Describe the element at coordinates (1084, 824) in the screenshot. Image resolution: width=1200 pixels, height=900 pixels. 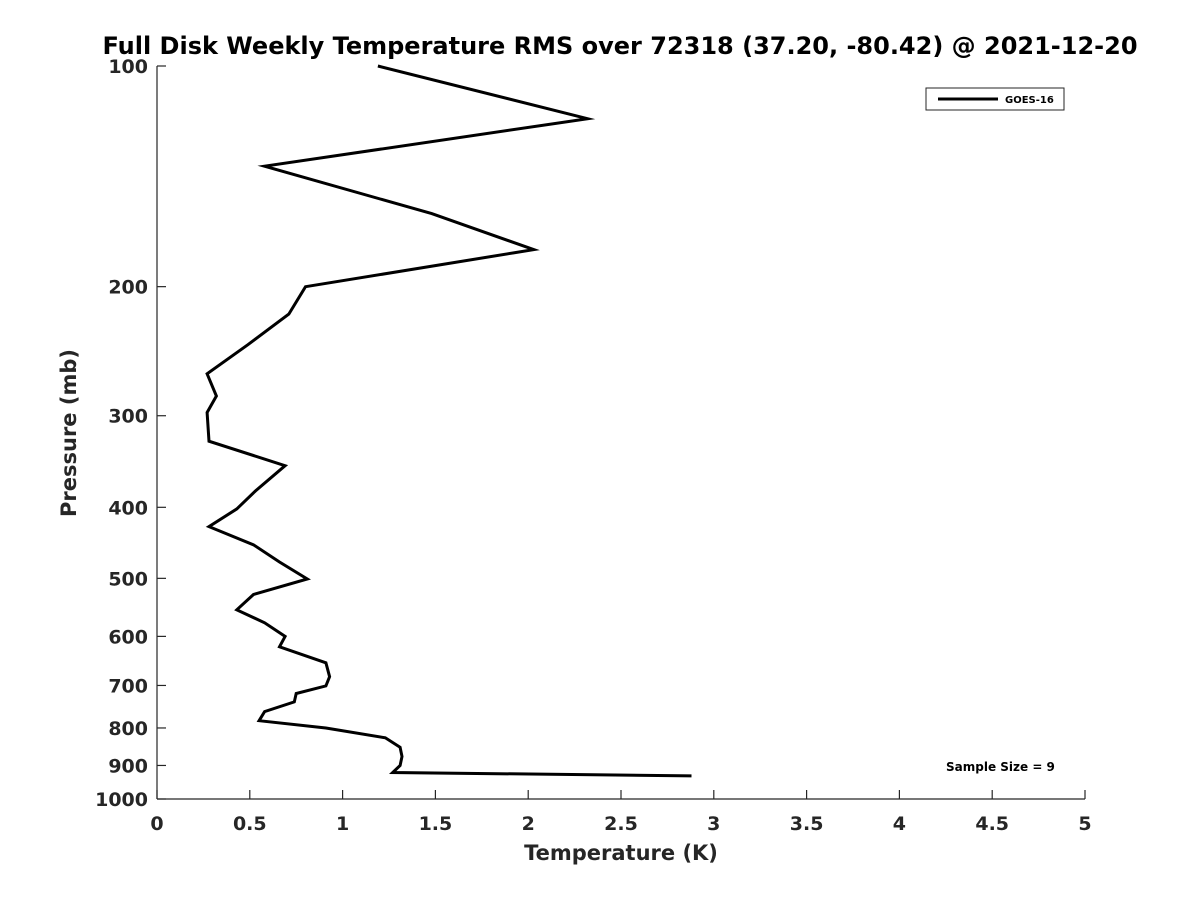
I see `x-tick-label: 5` at that location.